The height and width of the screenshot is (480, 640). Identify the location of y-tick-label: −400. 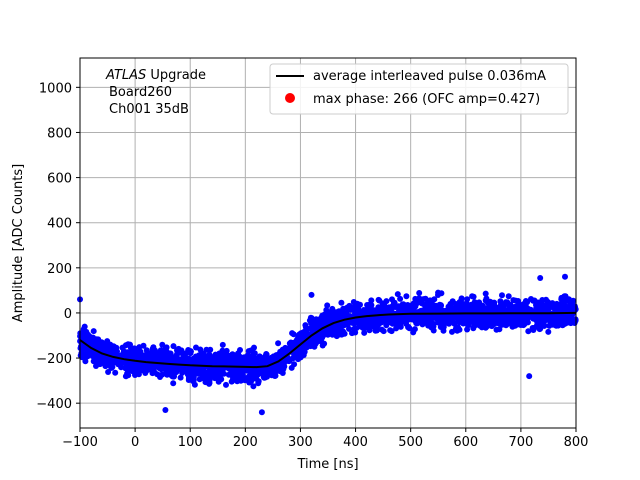
(54, 404).